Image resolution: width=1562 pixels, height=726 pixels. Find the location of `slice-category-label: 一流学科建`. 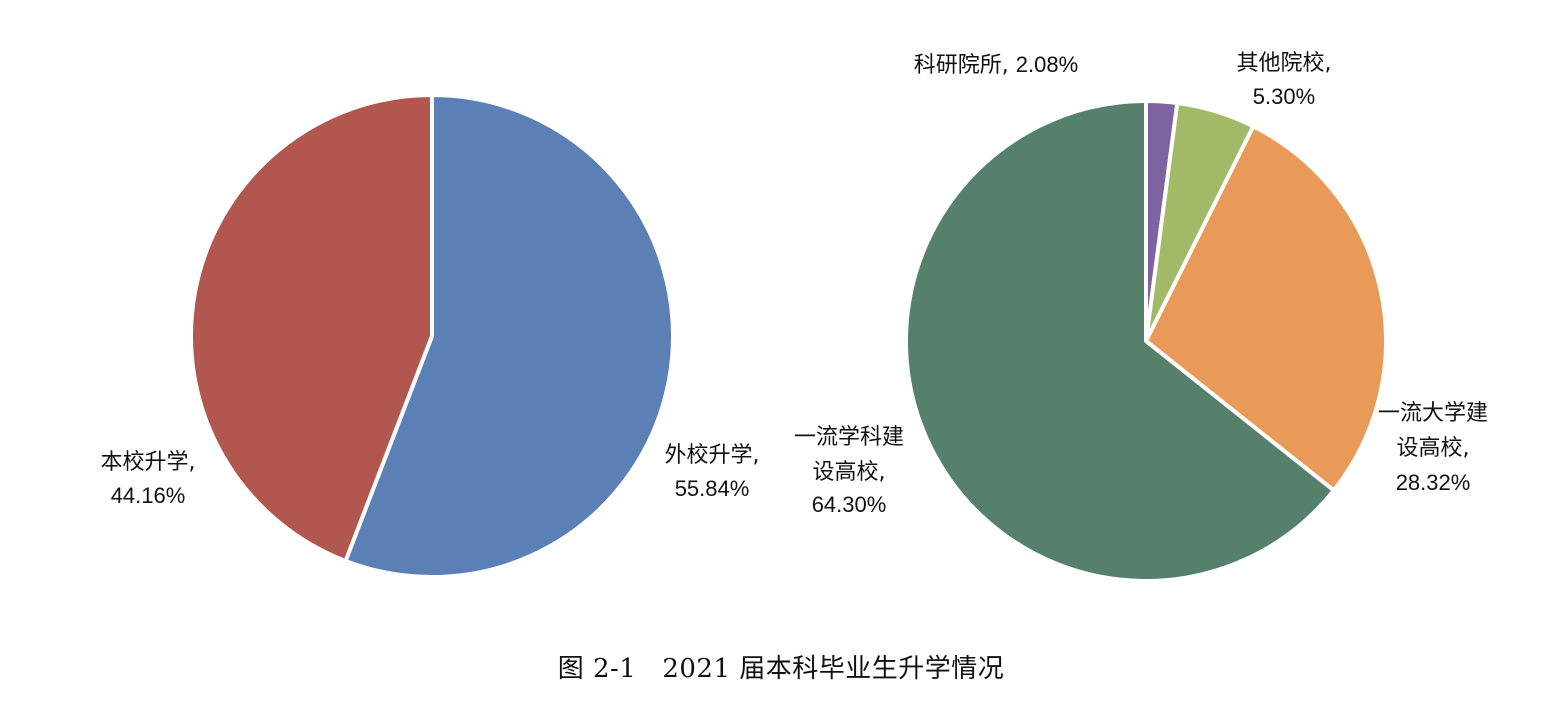

slice-category-label: 一流学科建 is located at coordinates (849, 437).